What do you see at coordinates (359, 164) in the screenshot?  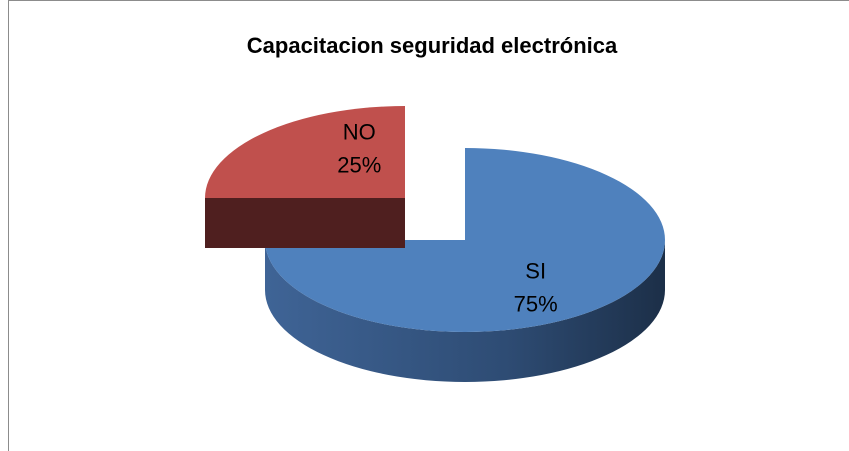 I see `slice-value-label: 25%` at bounding box center [359, 164].